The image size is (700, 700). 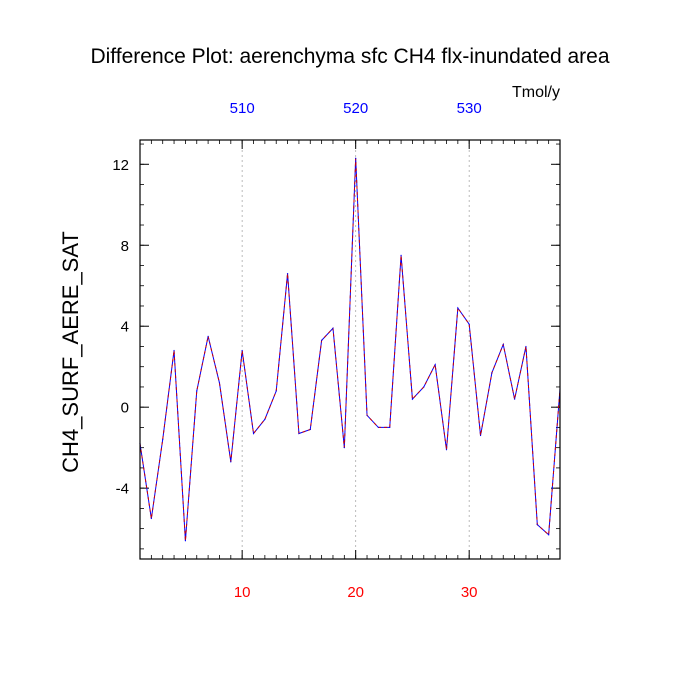 What do you see at coordinates (355, 108) in the screenshot?
I see `top-tick-label: 520` at bounding box center [355, 108].